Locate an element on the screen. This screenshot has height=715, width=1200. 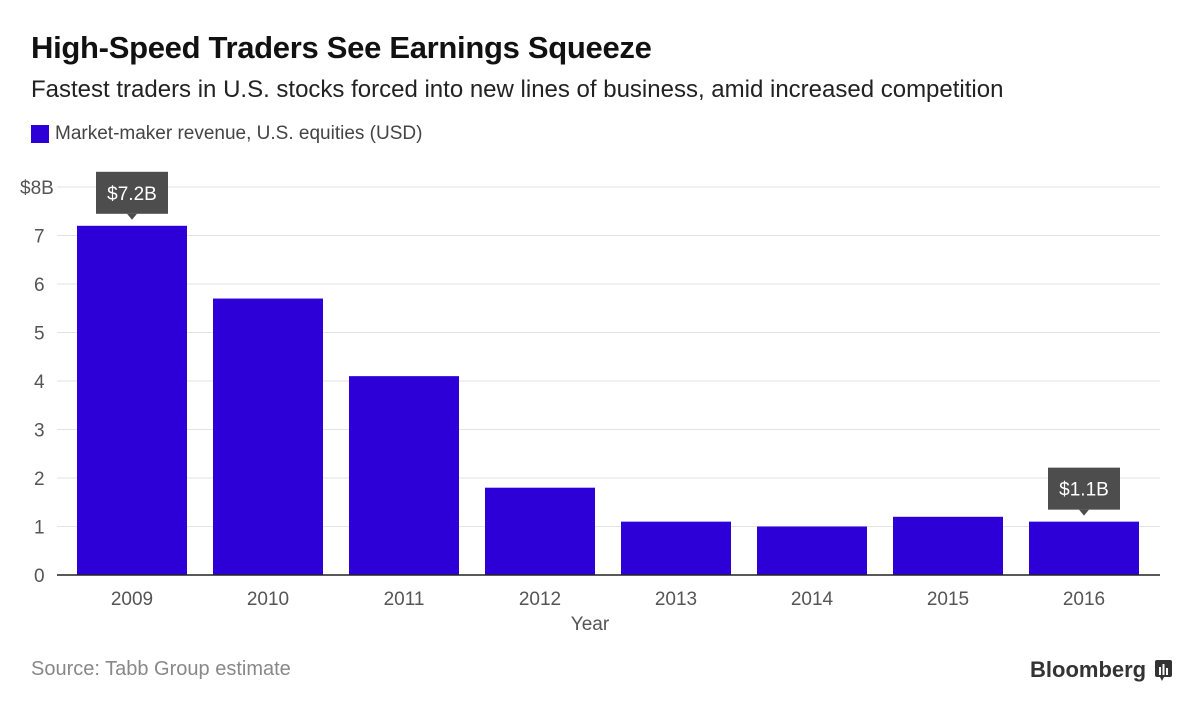
y-tick-label: 2 is located at coordinates (39, 479).